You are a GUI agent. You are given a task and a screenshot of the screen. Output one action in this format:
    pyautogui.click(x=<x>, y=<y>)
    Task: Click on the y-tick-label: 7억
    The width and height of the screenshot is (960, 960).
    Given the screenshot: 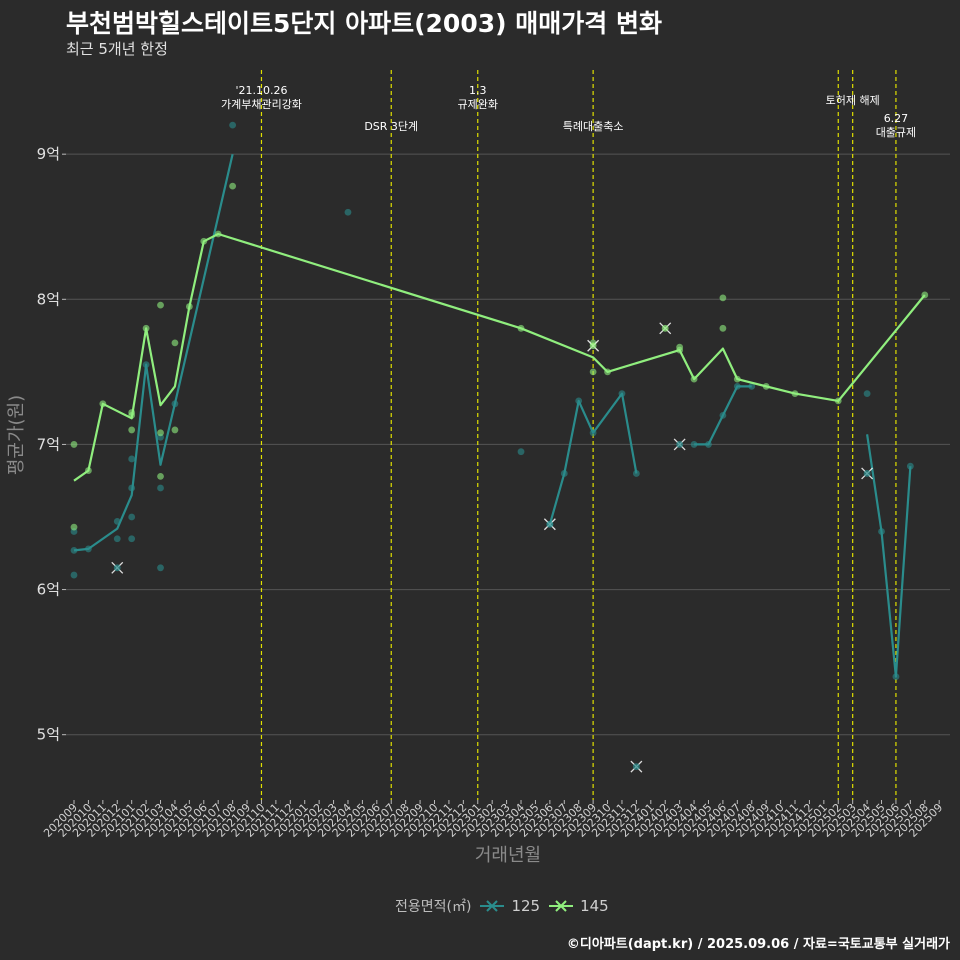 What is the action you would take?
    pyautogui.click(x=48, y=444)
    